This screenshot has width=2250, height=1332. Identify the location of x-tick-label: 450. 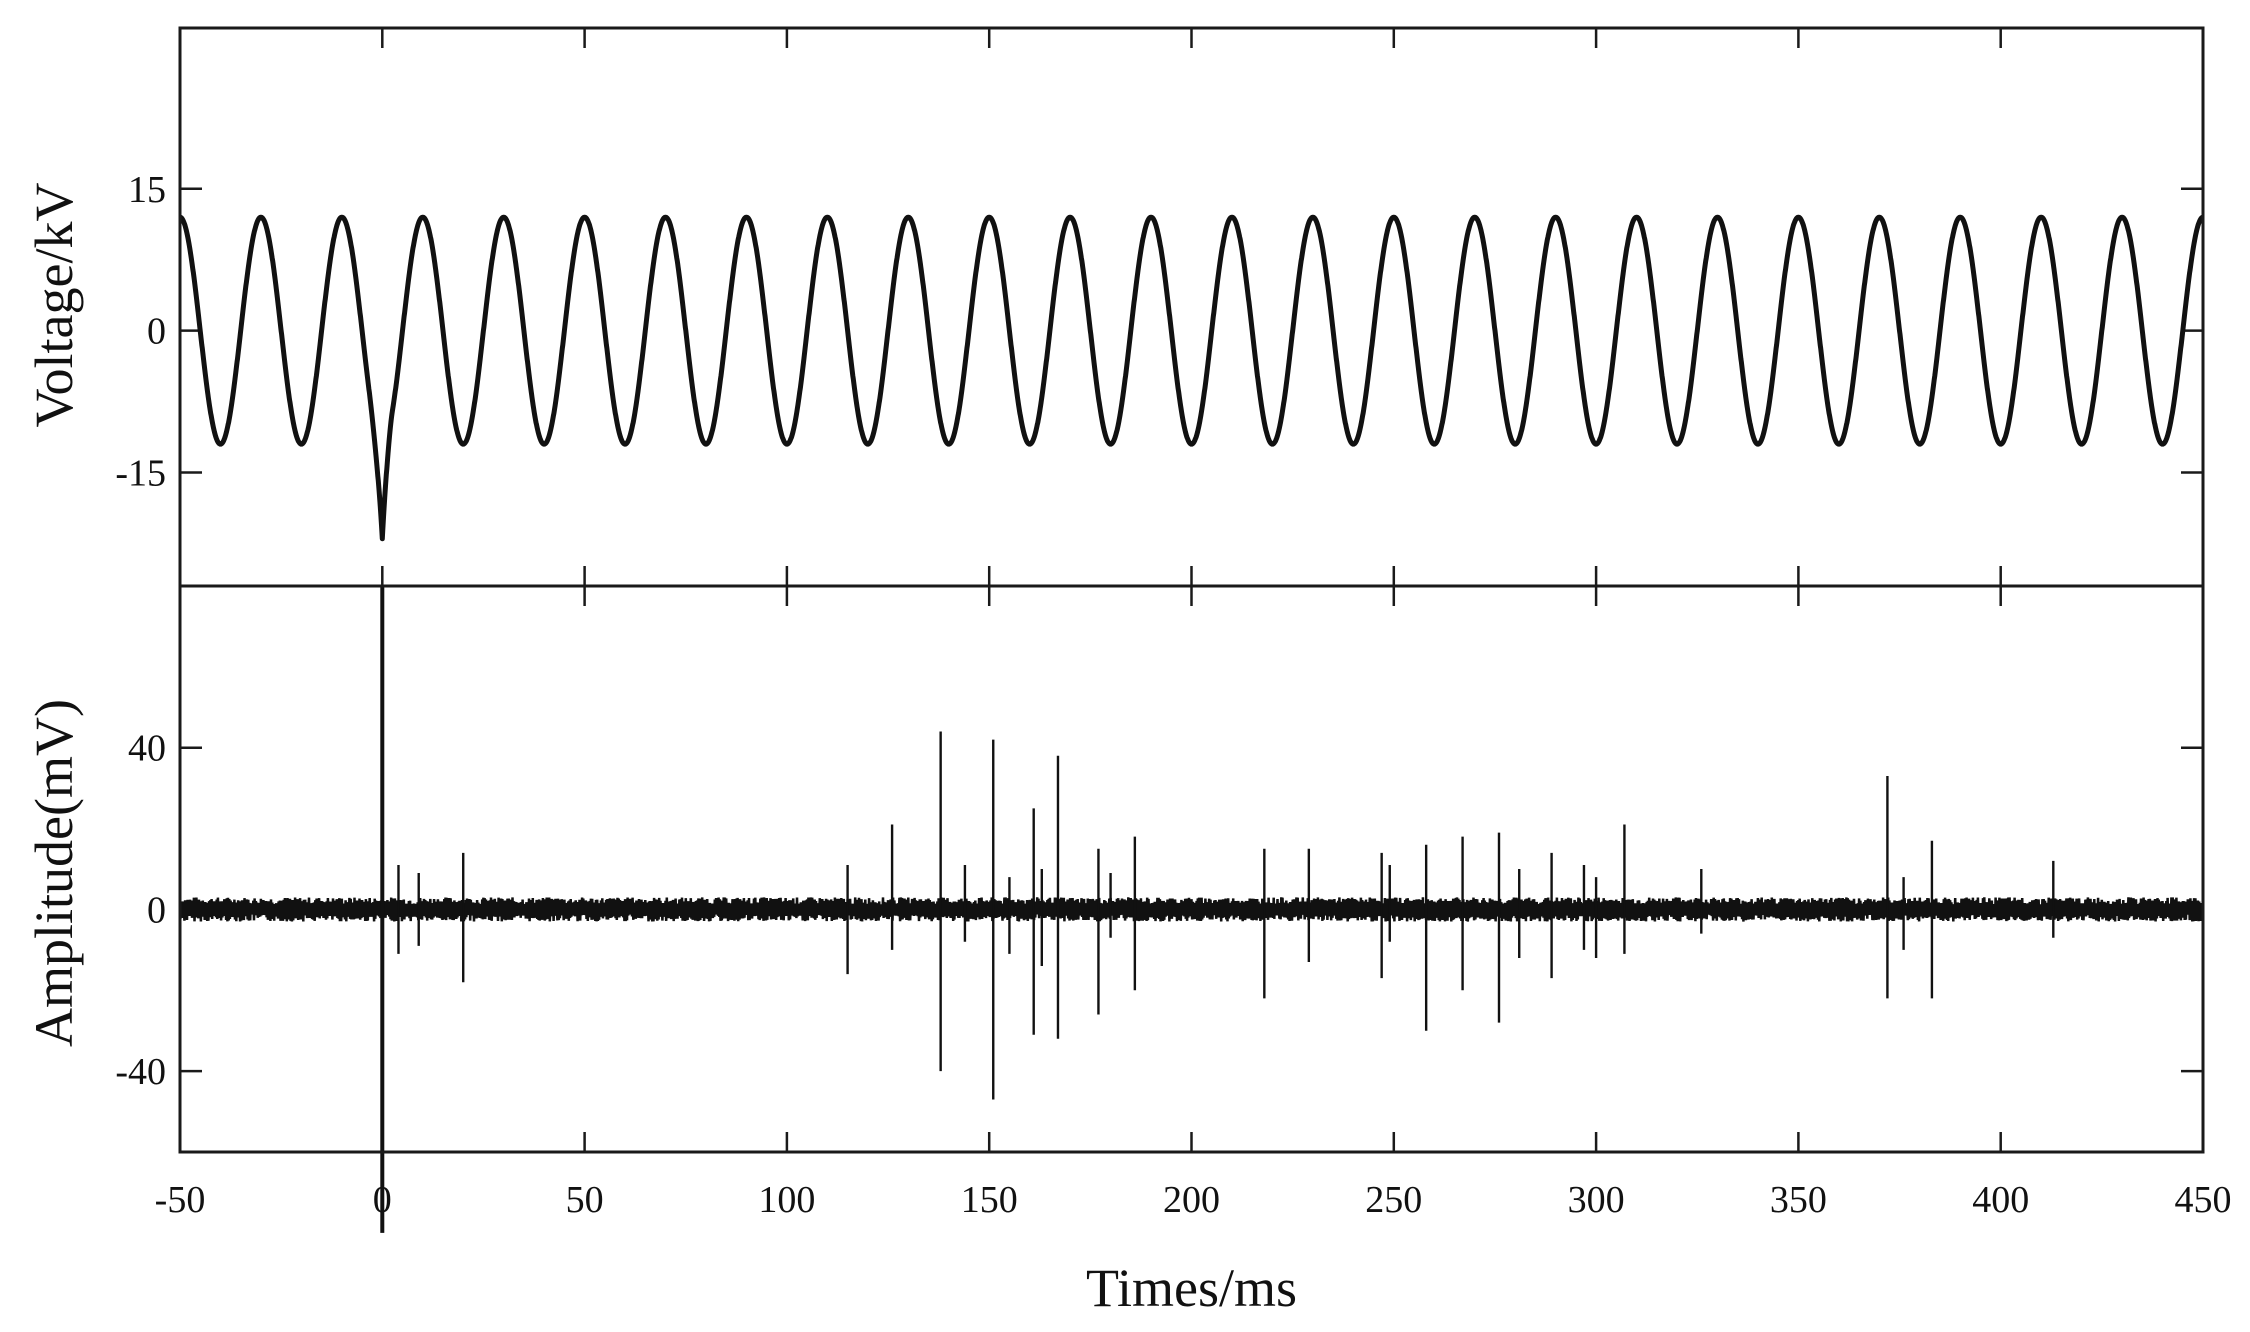
(2203, 1200).